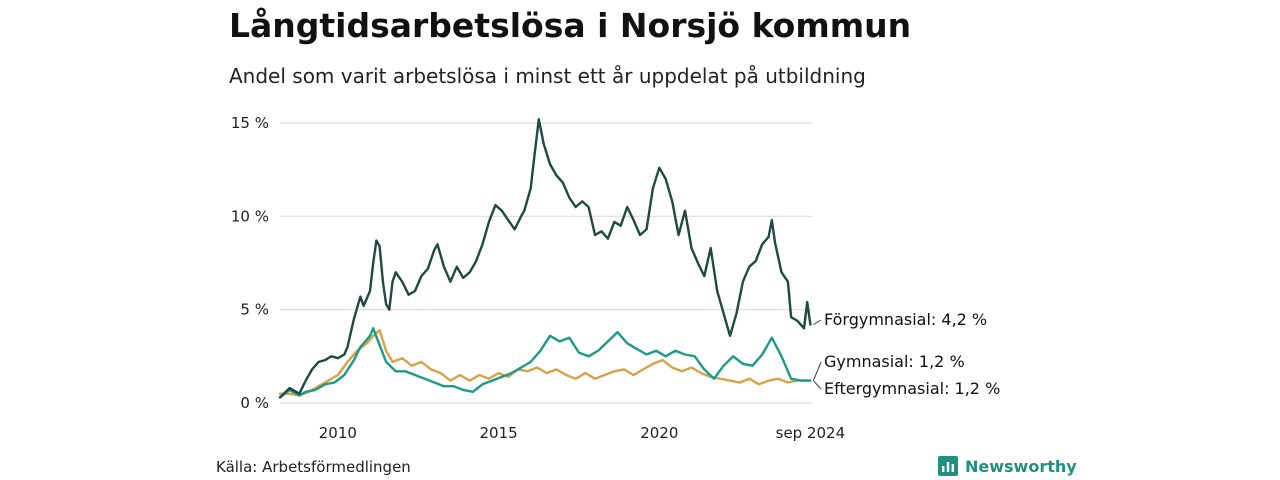 The height and width of the screenshot is (480, 1280). Describe the element at coordinates (894, 361) in the screenshot. I see `series-end-label: Gymnasial: 1,2 %` at that location.